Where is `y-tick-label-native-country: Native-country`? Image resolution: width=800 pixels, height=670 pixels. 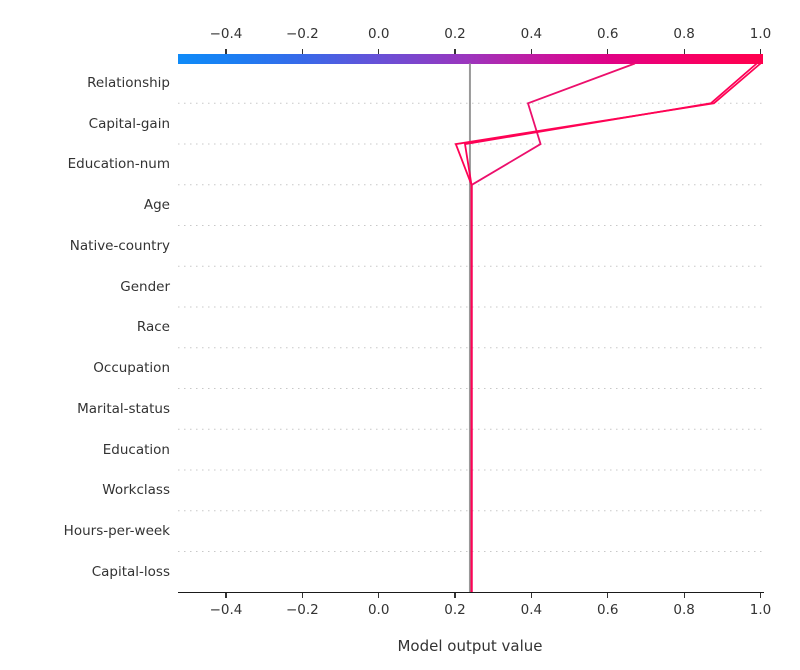 y-tick-label-native-country: Native-country is located at coordinates (119, 245).